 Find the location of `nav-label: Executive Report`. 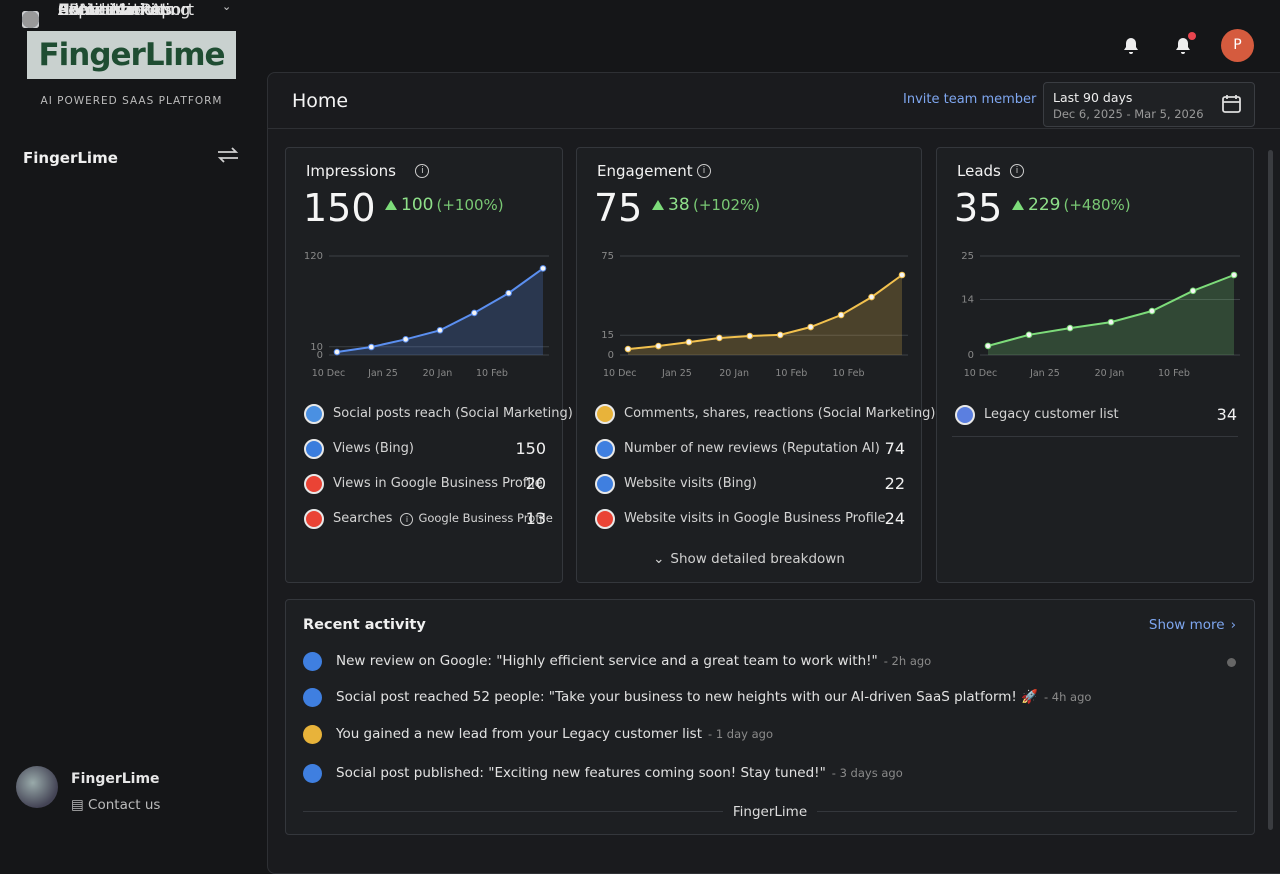

nav-label: Executive Report is located at coordinates (126, 9).